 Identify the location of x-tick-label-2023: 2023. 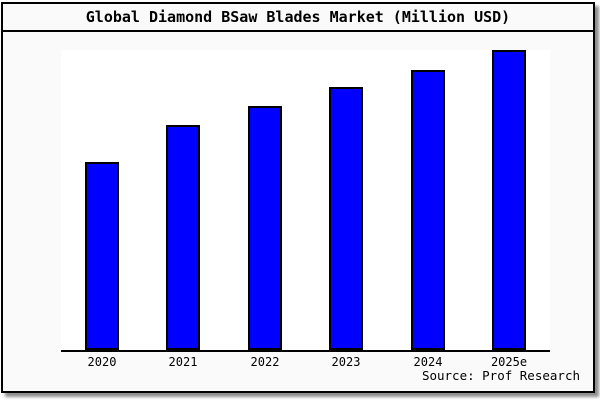
(346, 362).